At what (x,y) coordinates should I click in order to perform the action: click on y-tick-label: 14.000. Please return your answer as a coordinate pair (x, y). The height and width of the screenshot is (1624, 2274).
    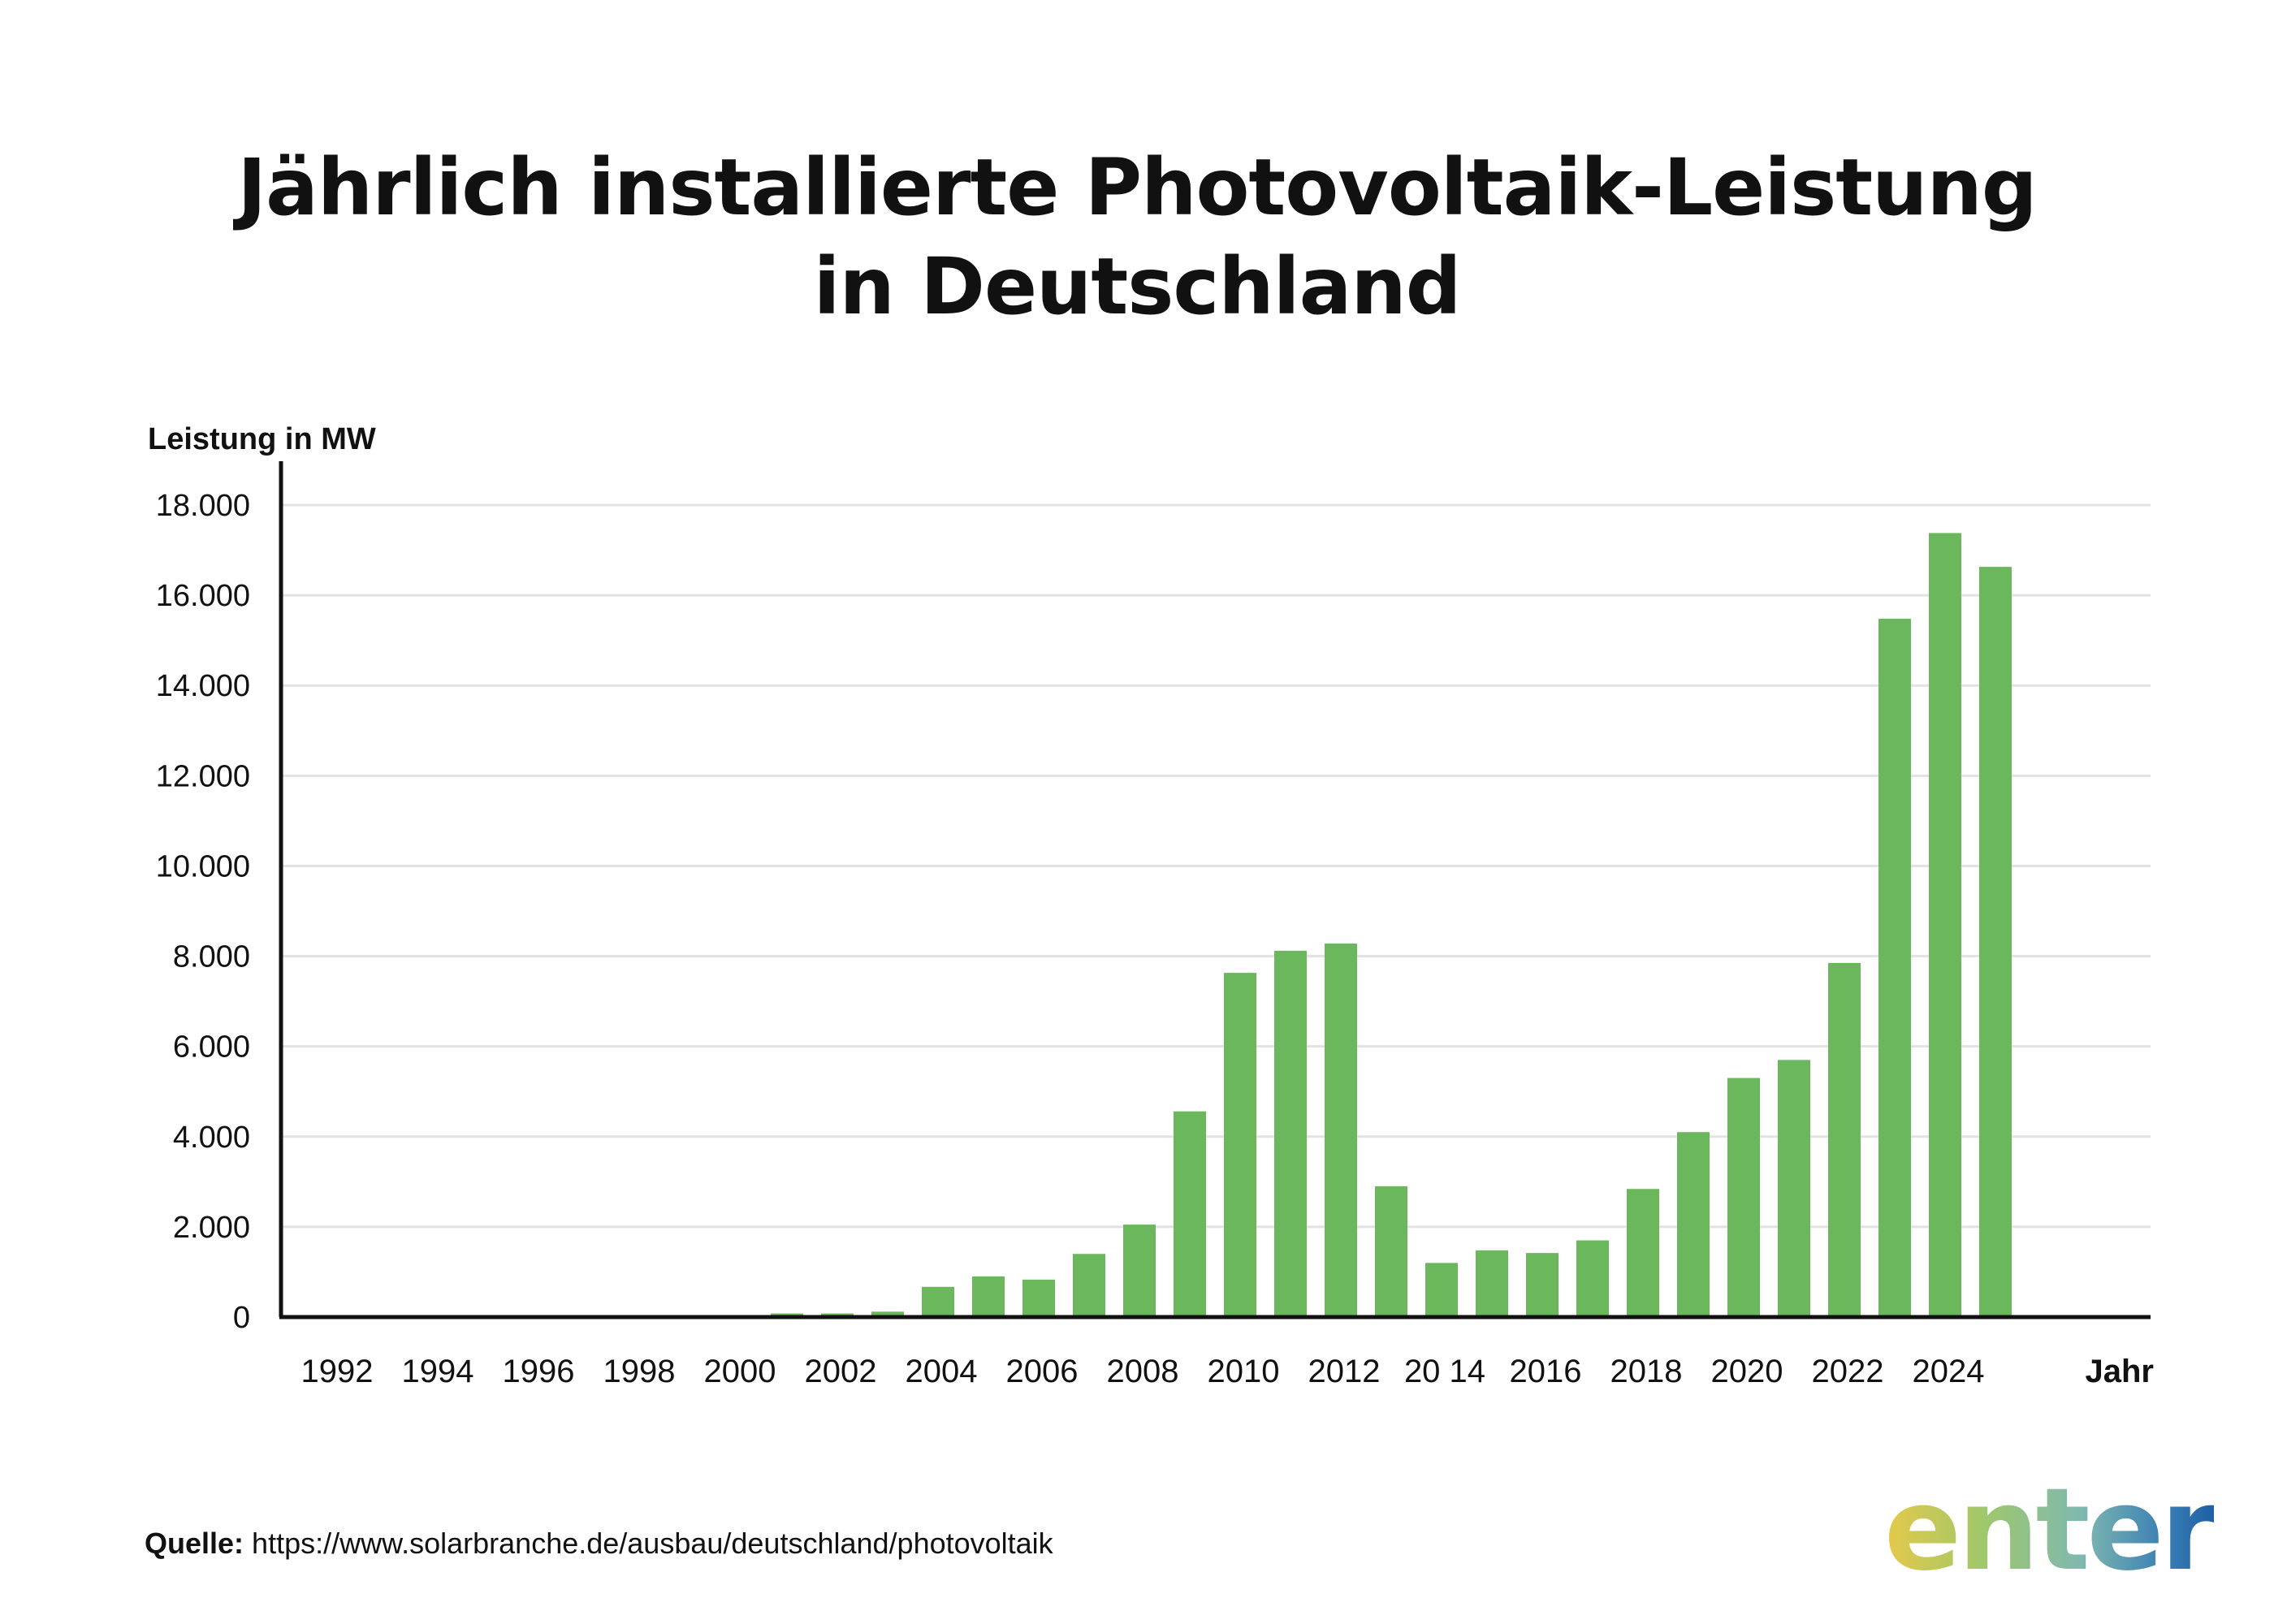
    Looking at the image, I should click on (203, 686).